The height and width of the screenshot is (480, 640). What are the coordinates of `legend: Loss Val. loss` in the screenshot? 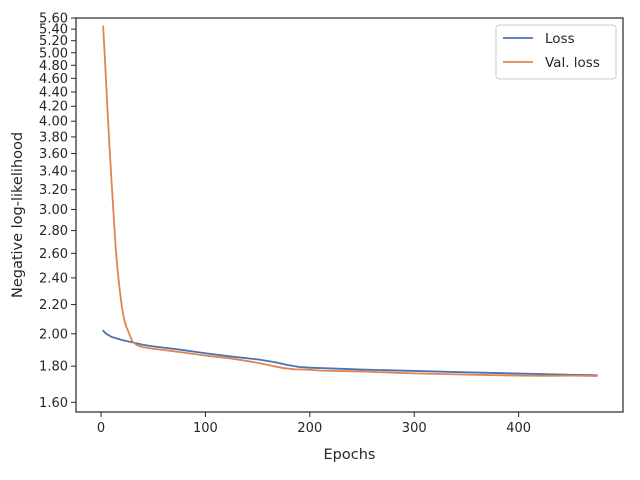 It's located at (556, 52).